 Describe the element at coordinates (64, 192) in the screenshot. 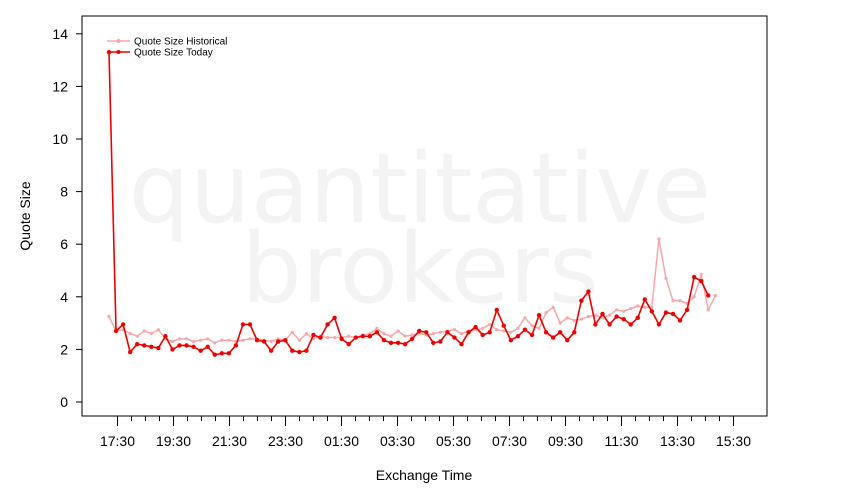

I see `y-tick-label: 8` at that location.